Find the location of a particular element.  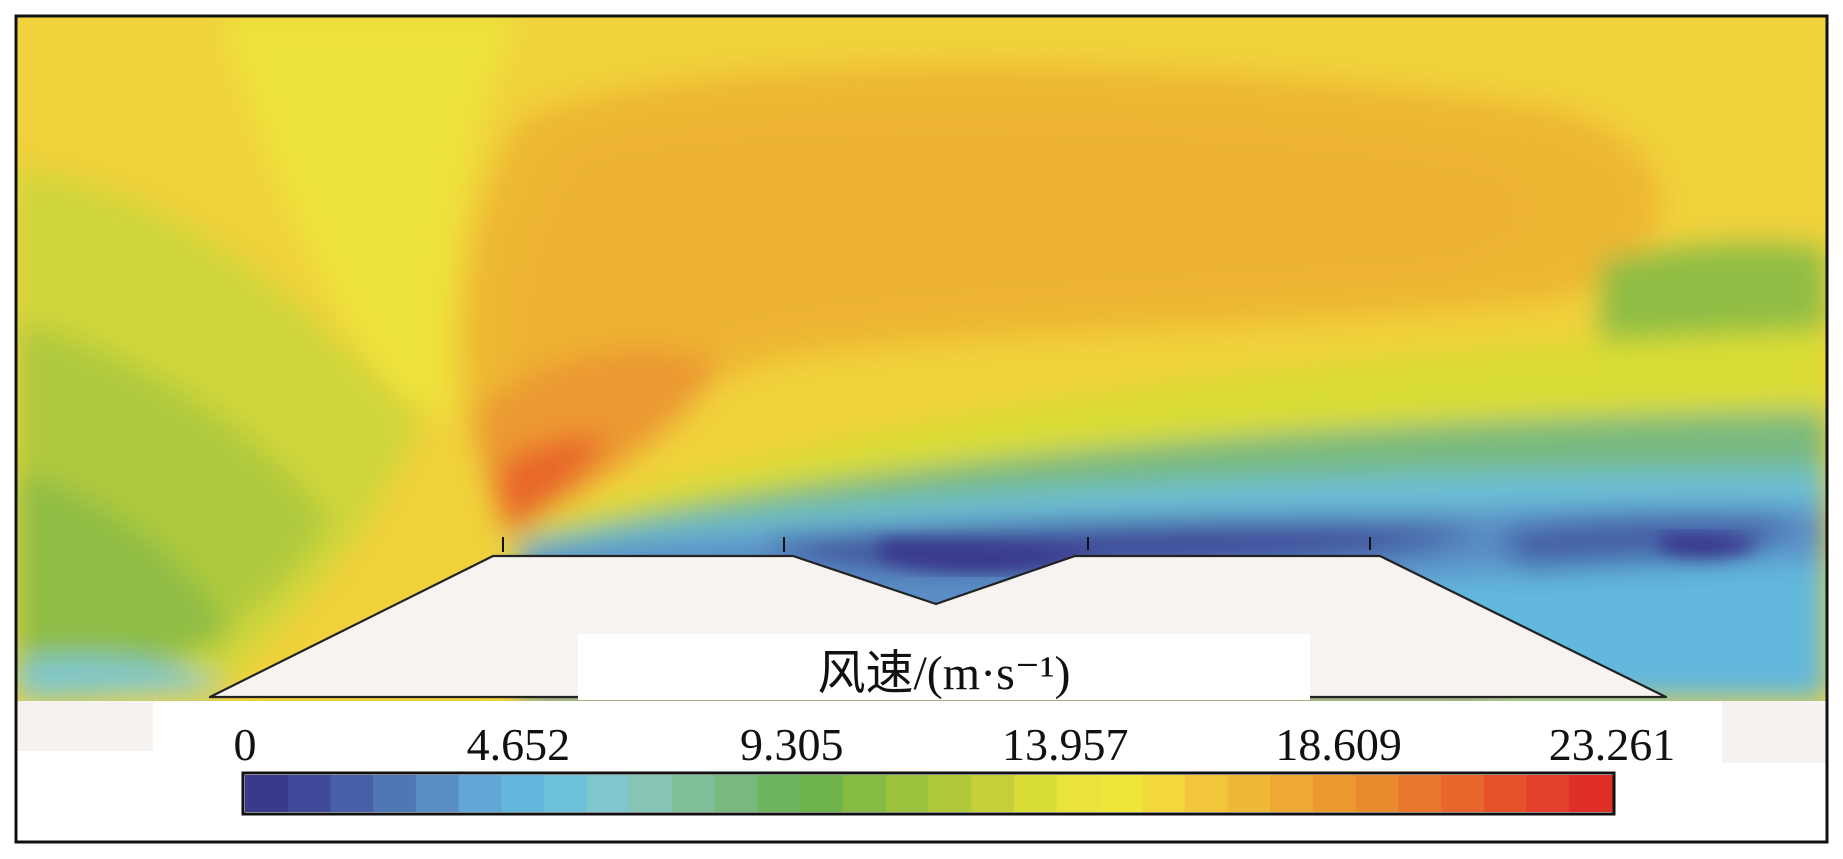

colorbar is located at coordinates (929, 793).